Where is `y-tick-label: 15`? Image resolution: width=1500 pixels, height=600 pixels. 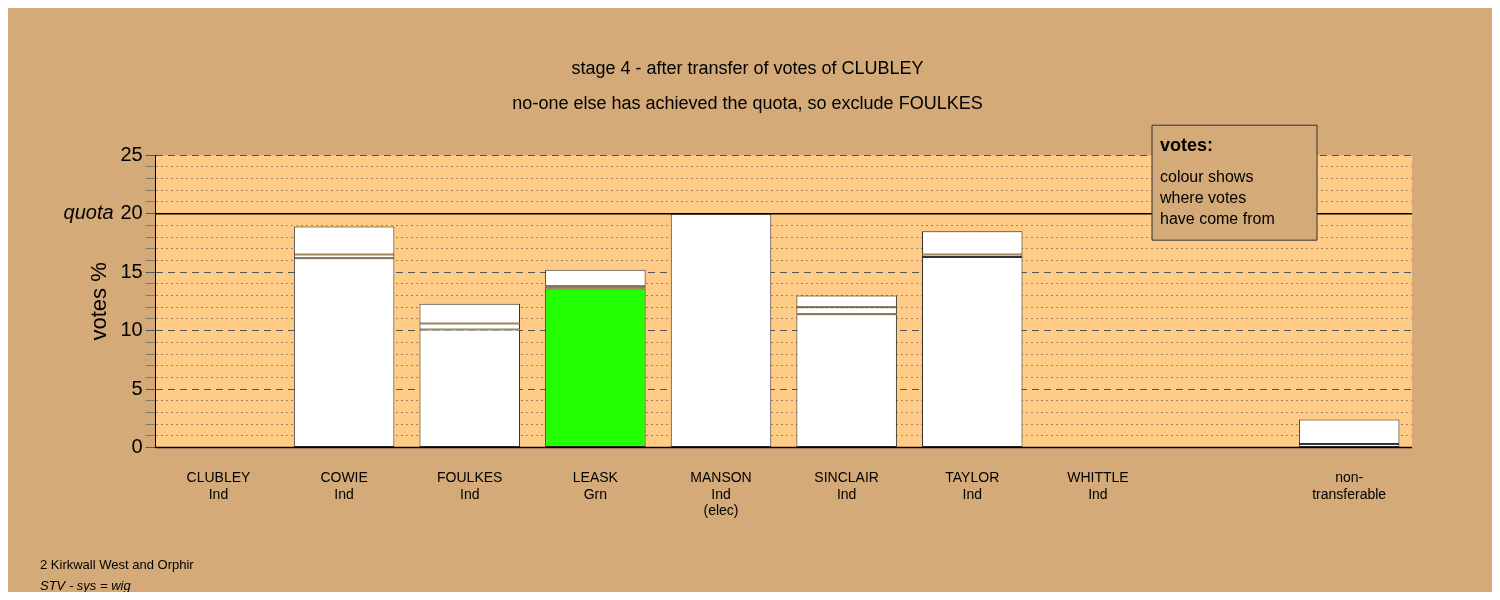
y-tick-label: 15 is located at coordinates (131, 270).